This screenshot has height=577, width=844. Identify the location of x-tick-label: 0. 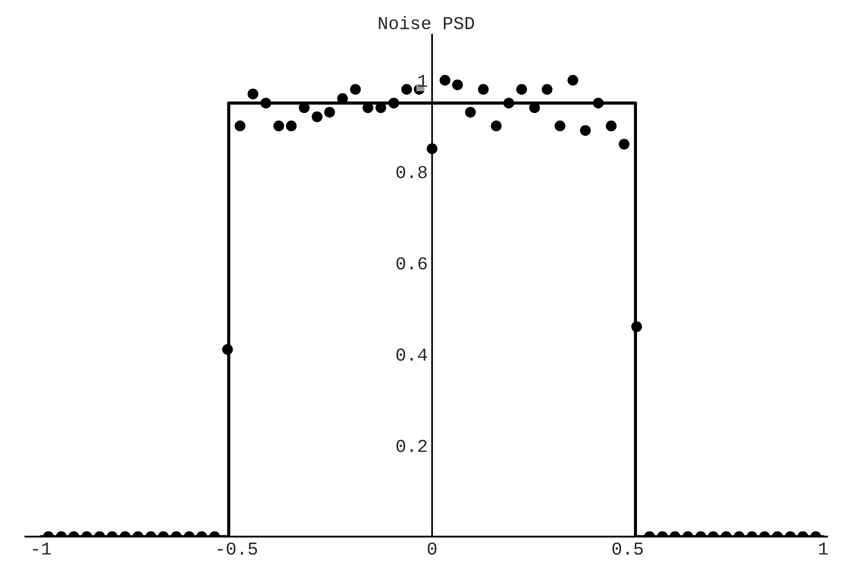
(432, 548).